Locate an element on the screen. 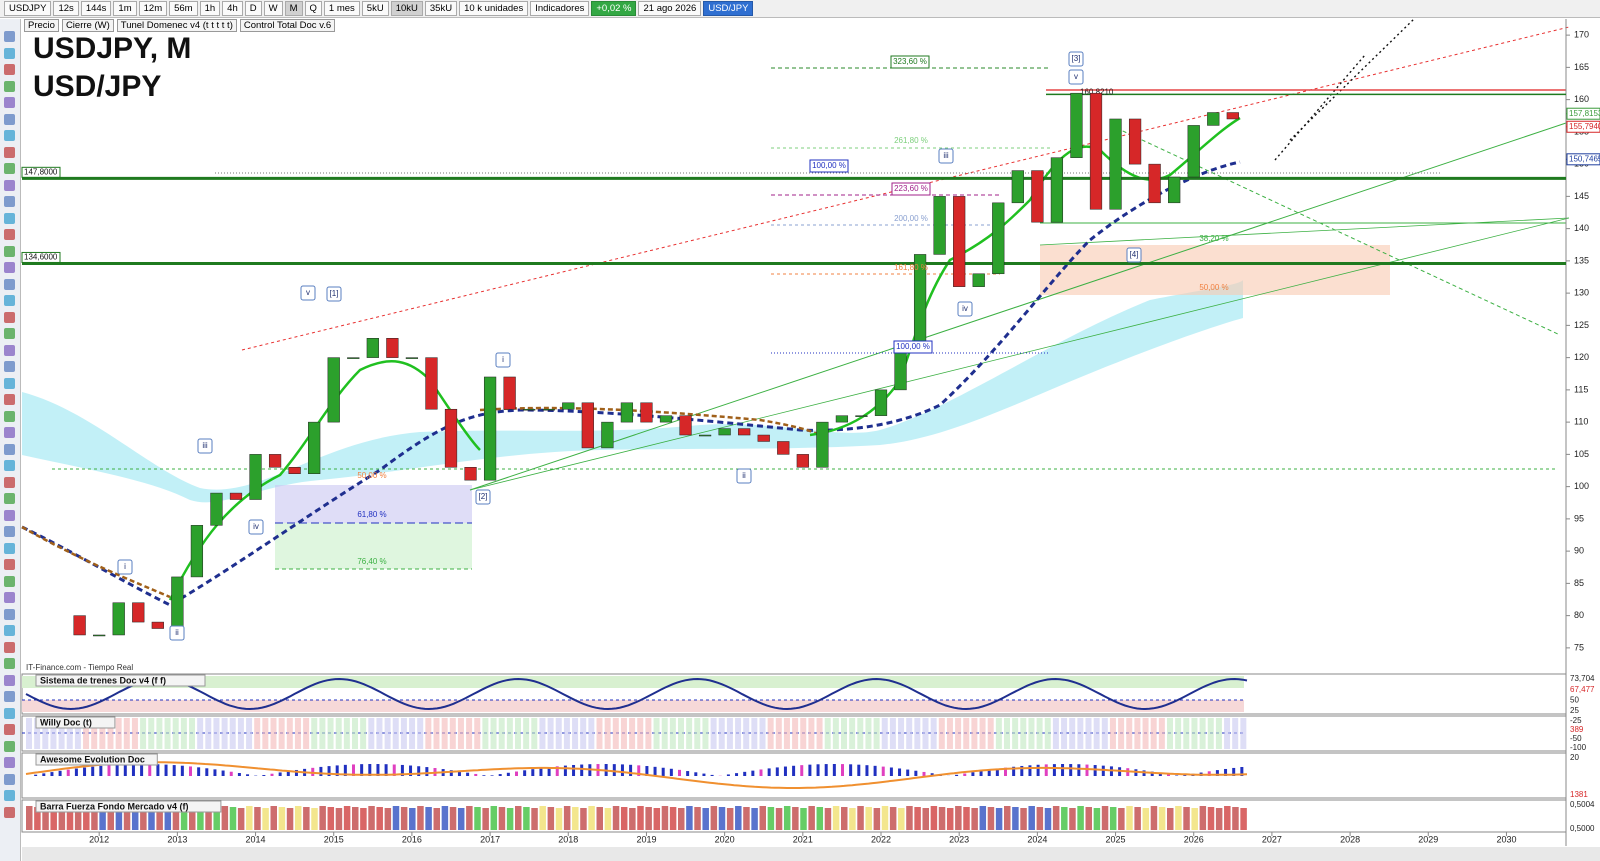 The height and width of the screenshot is (861, 1600). toolbar-button: 12s is located at coordinates (66, 8).